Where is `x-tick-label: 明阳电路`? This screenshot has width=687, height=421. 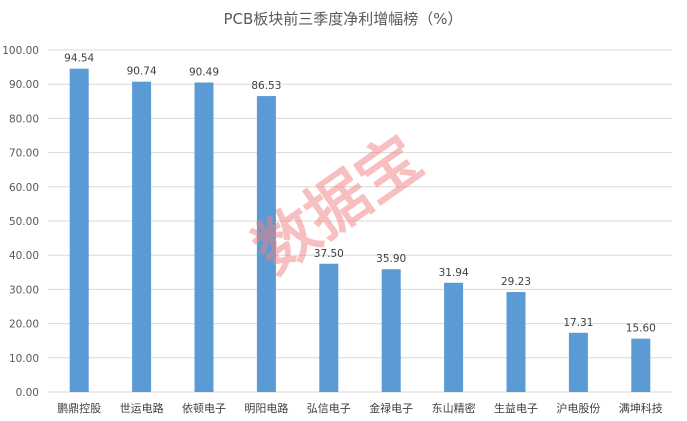 x-tick-label: 明阳电路 is located at coordinates (266, 408).